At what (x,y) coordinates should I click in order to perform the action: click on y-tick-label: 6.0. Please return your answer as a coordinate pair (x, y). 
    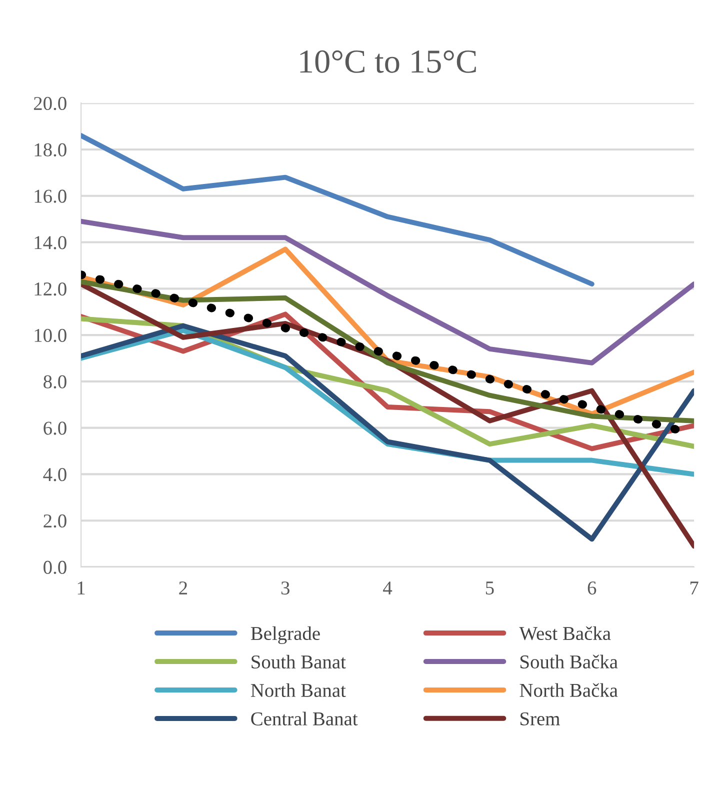
    Looking at the image, I should click on (55, 428).